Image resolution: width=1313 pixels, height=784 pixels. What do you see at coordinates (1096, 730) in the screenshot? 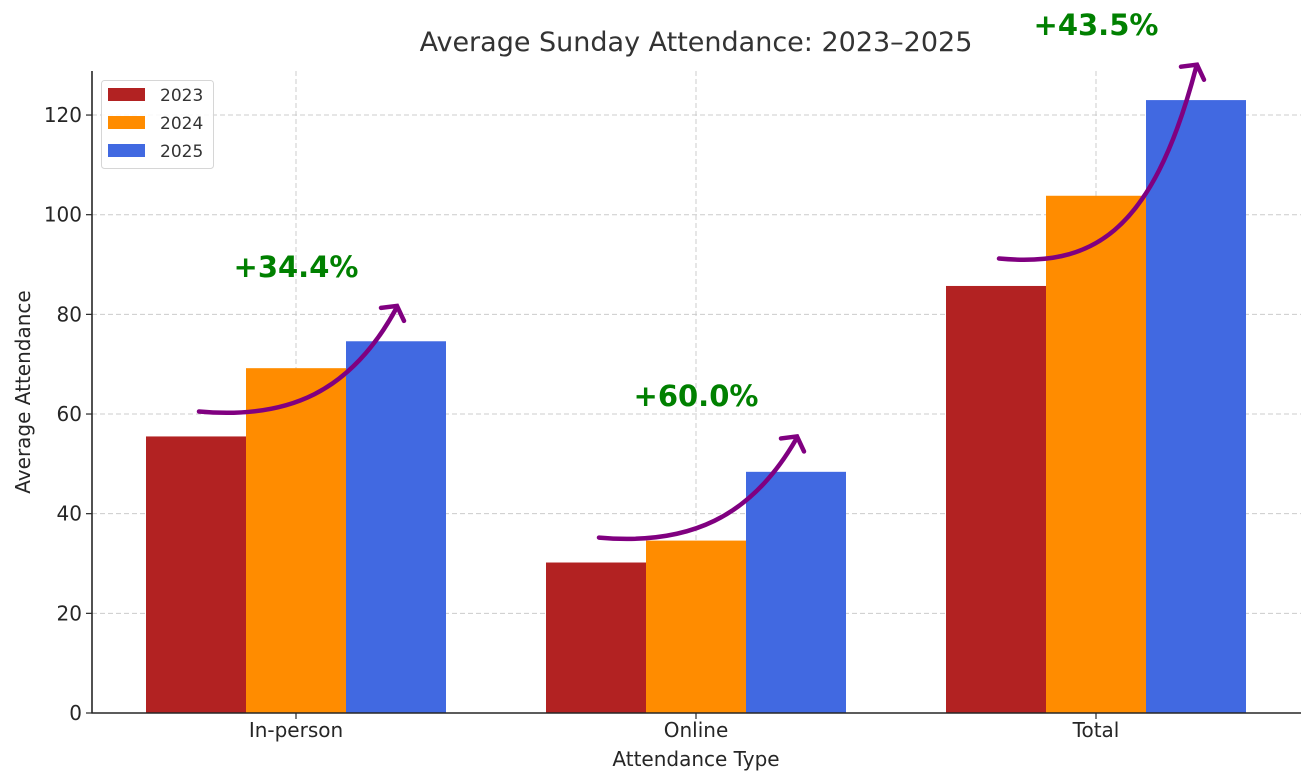
I see `x-tick-label: Total` at bounding box center [1096, 730].